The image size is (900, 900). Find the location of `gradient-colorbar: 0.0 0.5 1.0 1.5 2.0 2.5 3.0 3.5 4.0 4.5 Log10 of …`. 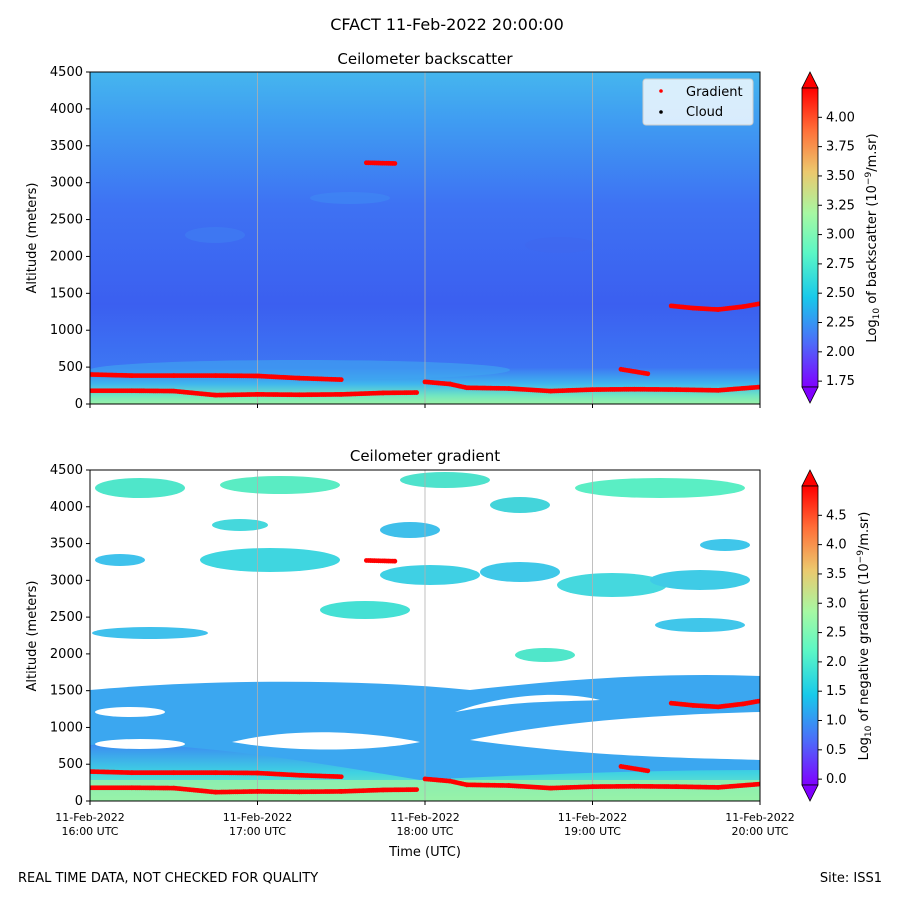

gradient-colorbar: 0.0 0.5 1.0 1.5 2.0 2.5 3.0 3.5 4.0 4.5 Log10 of … is located at coordinates (837, 635).